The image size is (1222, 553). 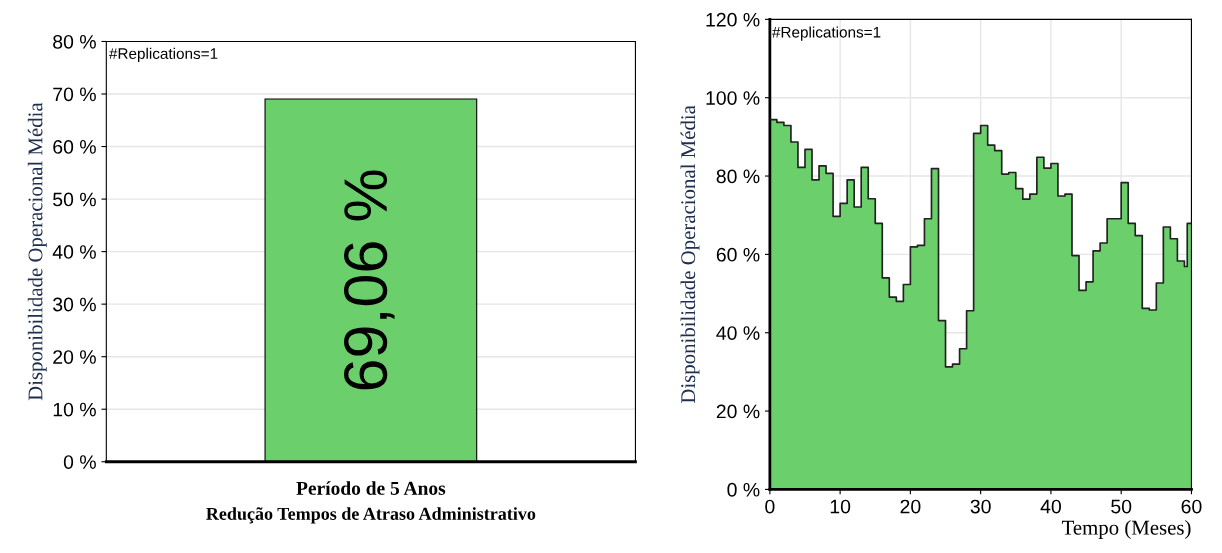 I want to click on x-tick-label: 50, so click(x=1121, y=506).